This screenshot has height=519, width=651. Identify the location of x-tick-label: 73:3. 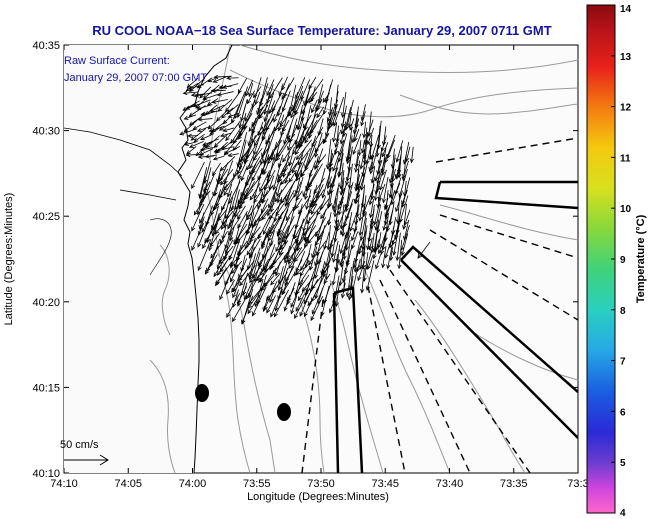
(577, 484).